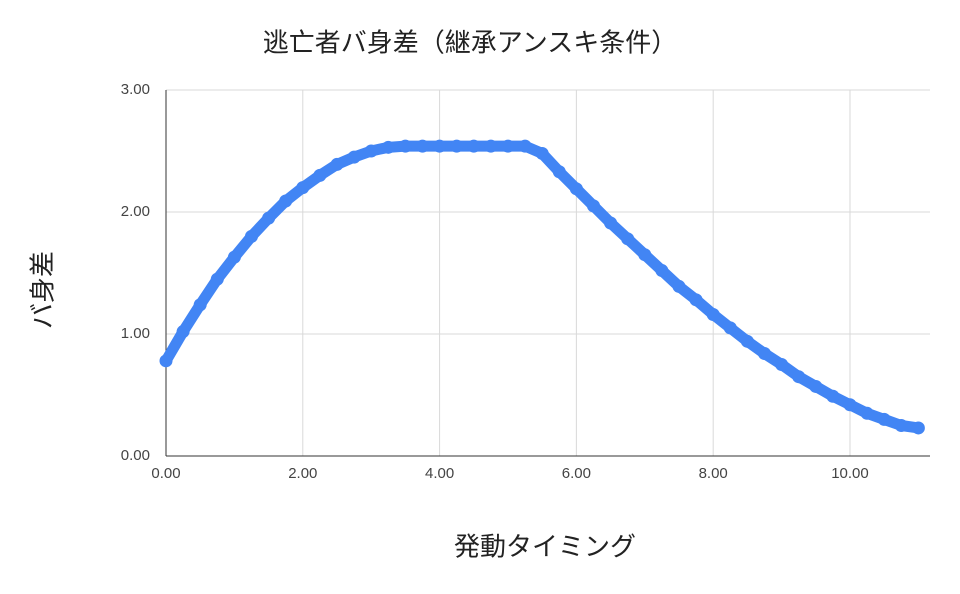 This screenshot has height=594, width=960. I want to click on x-tick-label: 10.00, so click(850, 473).